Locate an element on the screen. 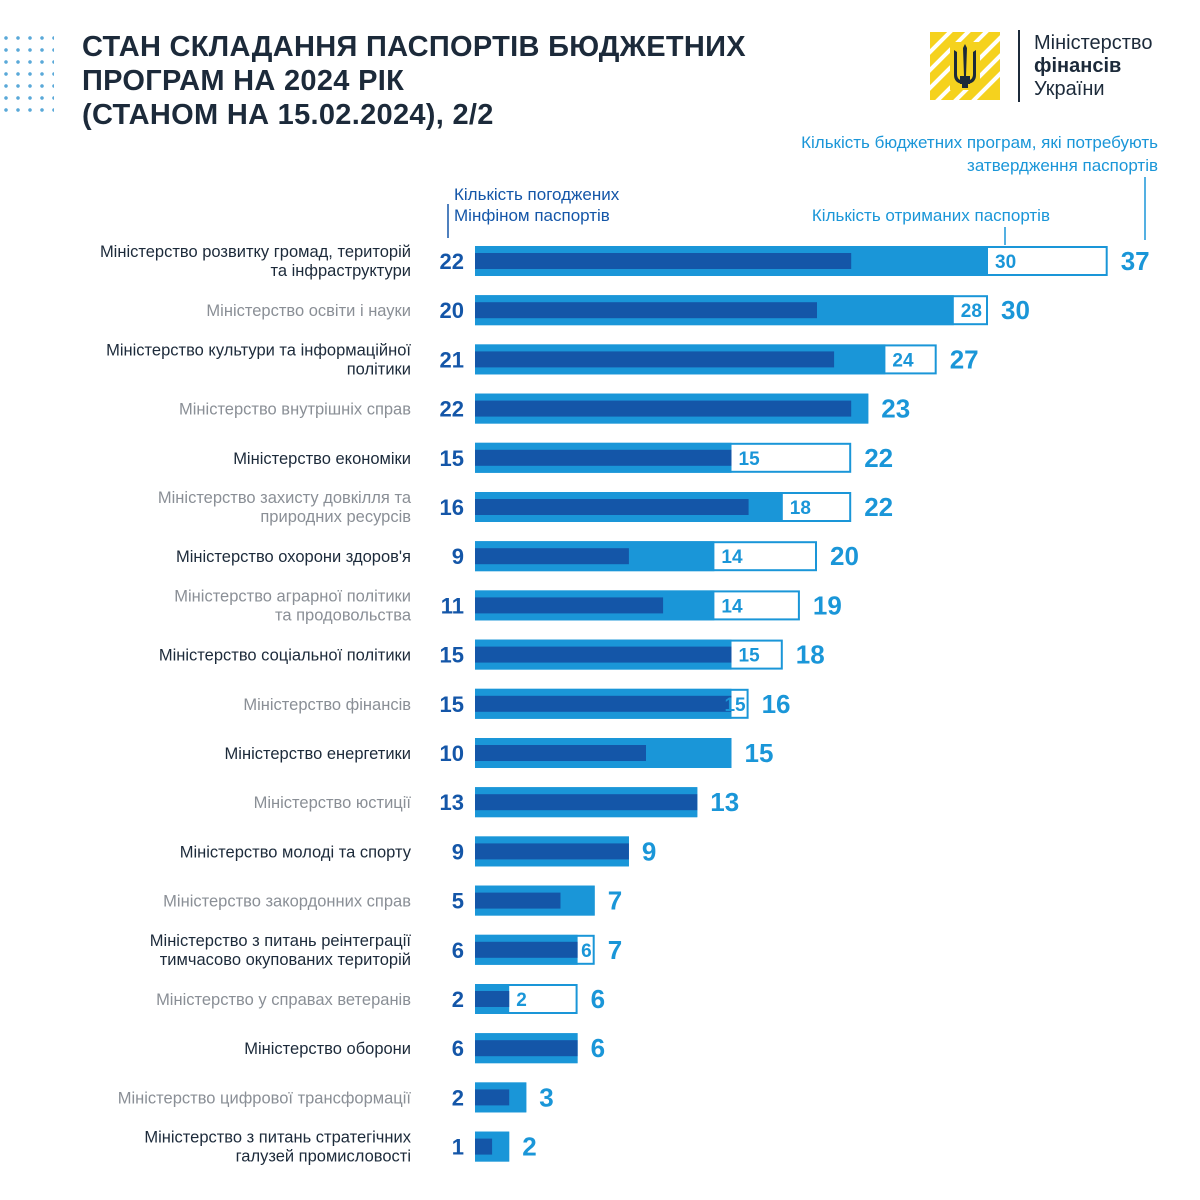 The height and width of the screenshot is (1200, 1200). received-value: 30 is located at coordinates (1005, 262).